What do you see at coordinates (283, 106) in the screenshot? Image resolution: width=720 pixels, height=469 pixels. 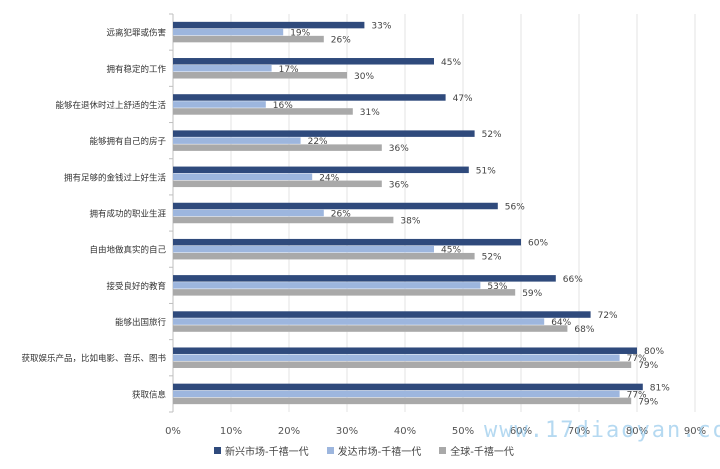 I see `data-label: 16%` at bounding box center [283, 106].